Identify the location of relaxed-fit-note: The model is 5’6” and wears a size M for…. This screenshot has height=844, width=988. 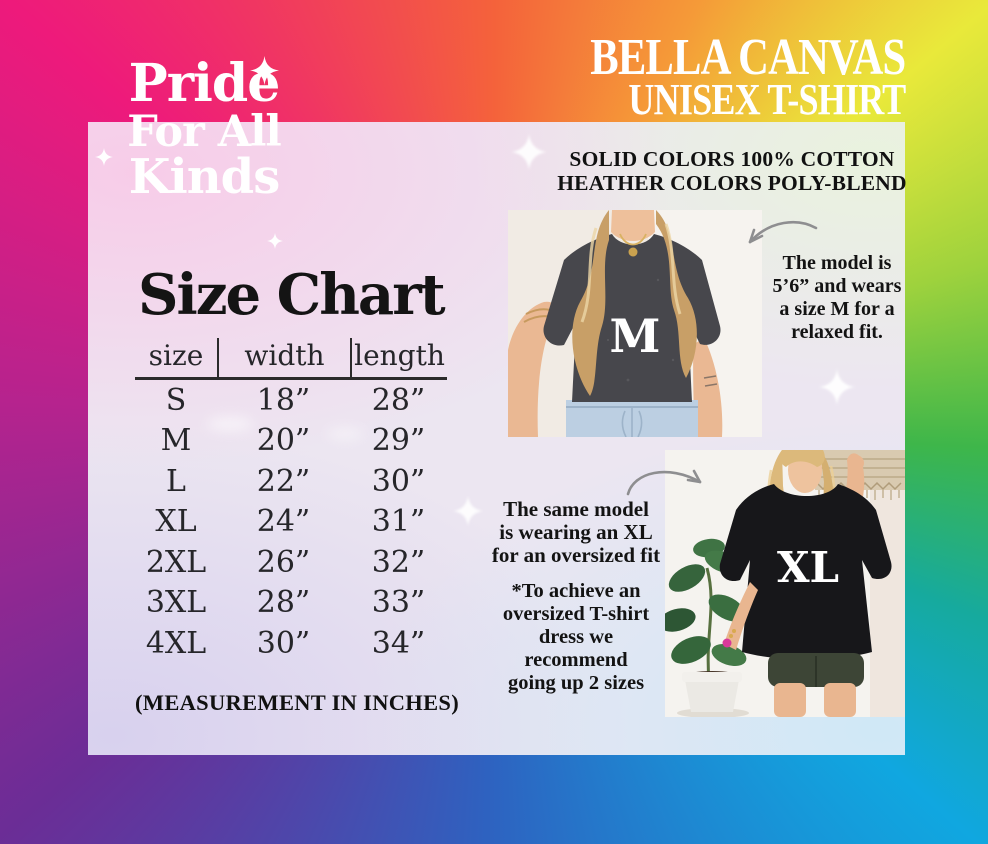
(837, 297).